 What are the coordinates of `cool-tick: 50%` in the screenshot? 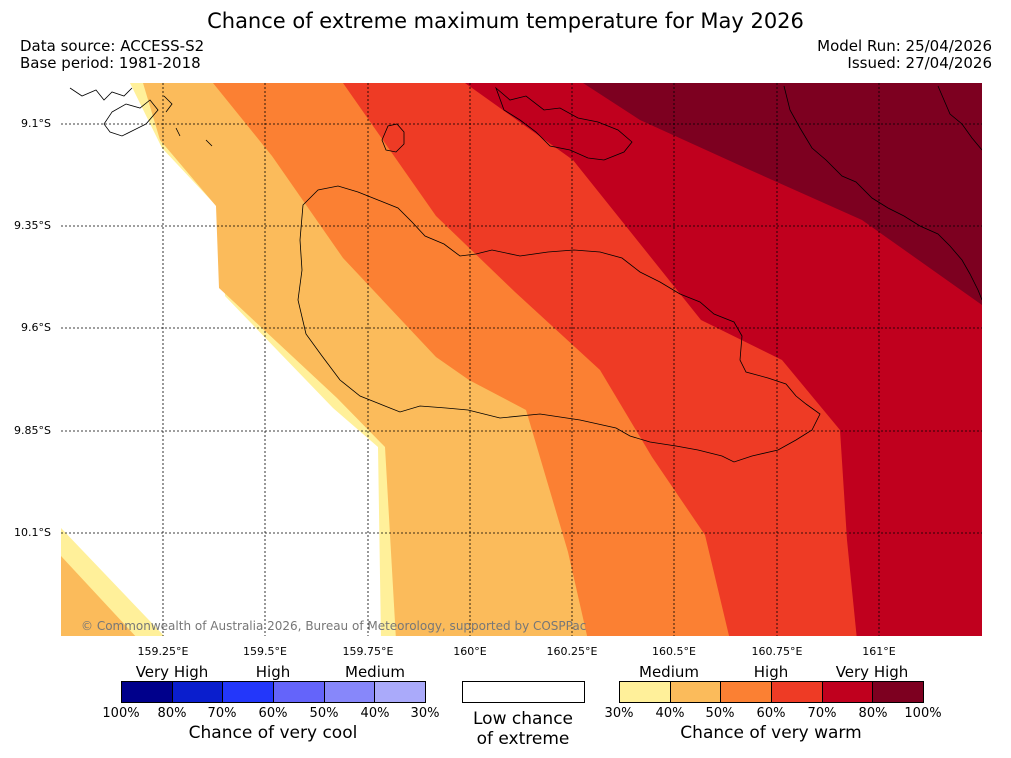 It's located at (324, 713).